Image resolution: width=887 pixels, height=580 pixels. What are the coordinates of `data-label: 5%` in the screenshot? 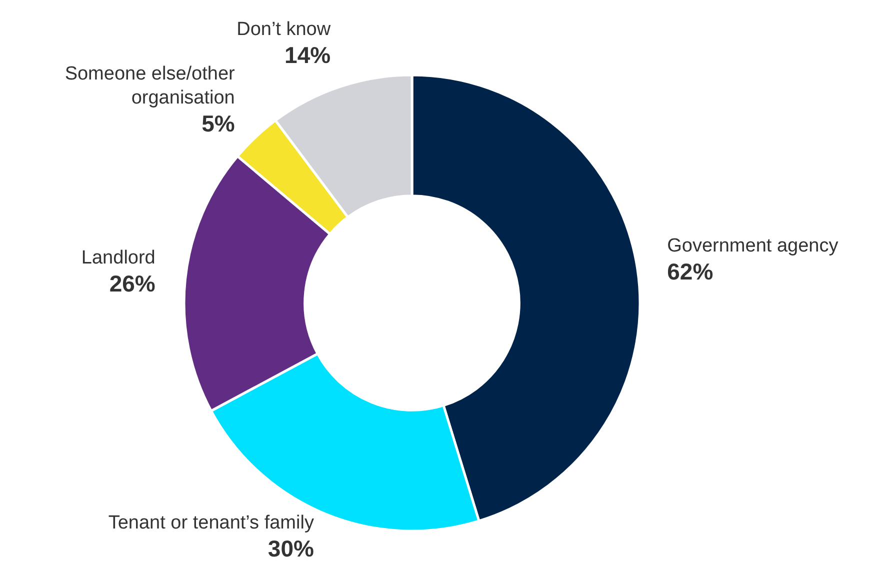 It's located at (218, 123).